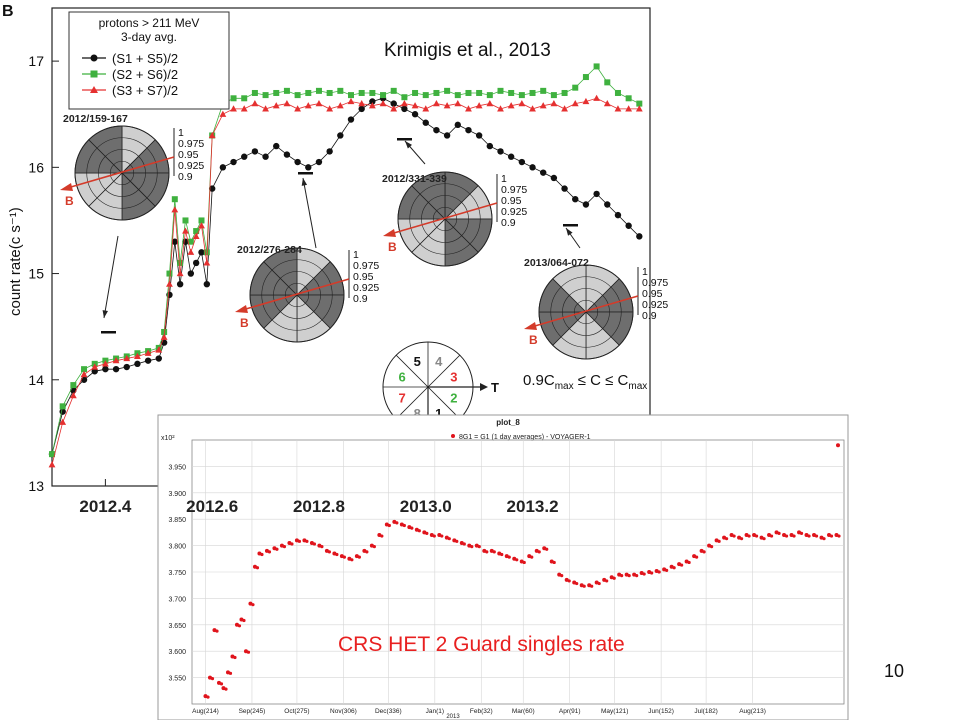 The height and width of the screenshot is (720, 960). What do you see at coordinates (149, 23) in the screenshot?
I see `legend-title-1: protons > 211 MeV` at bounding box center [149, 23].